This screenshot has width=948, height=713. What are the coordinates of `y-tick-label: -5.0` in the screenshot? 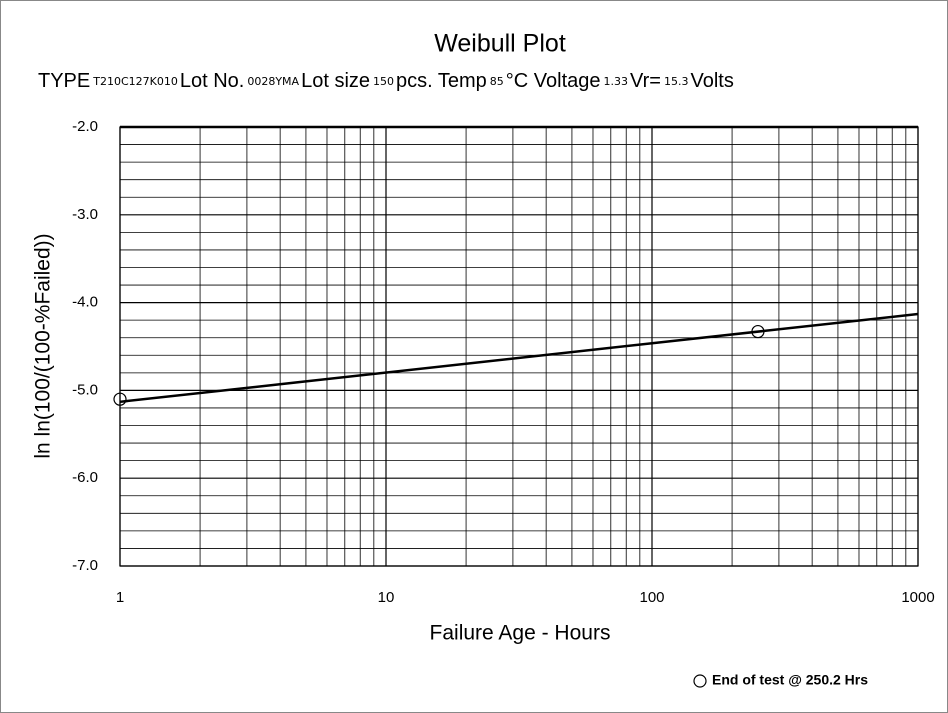 It's located at (85, 389).